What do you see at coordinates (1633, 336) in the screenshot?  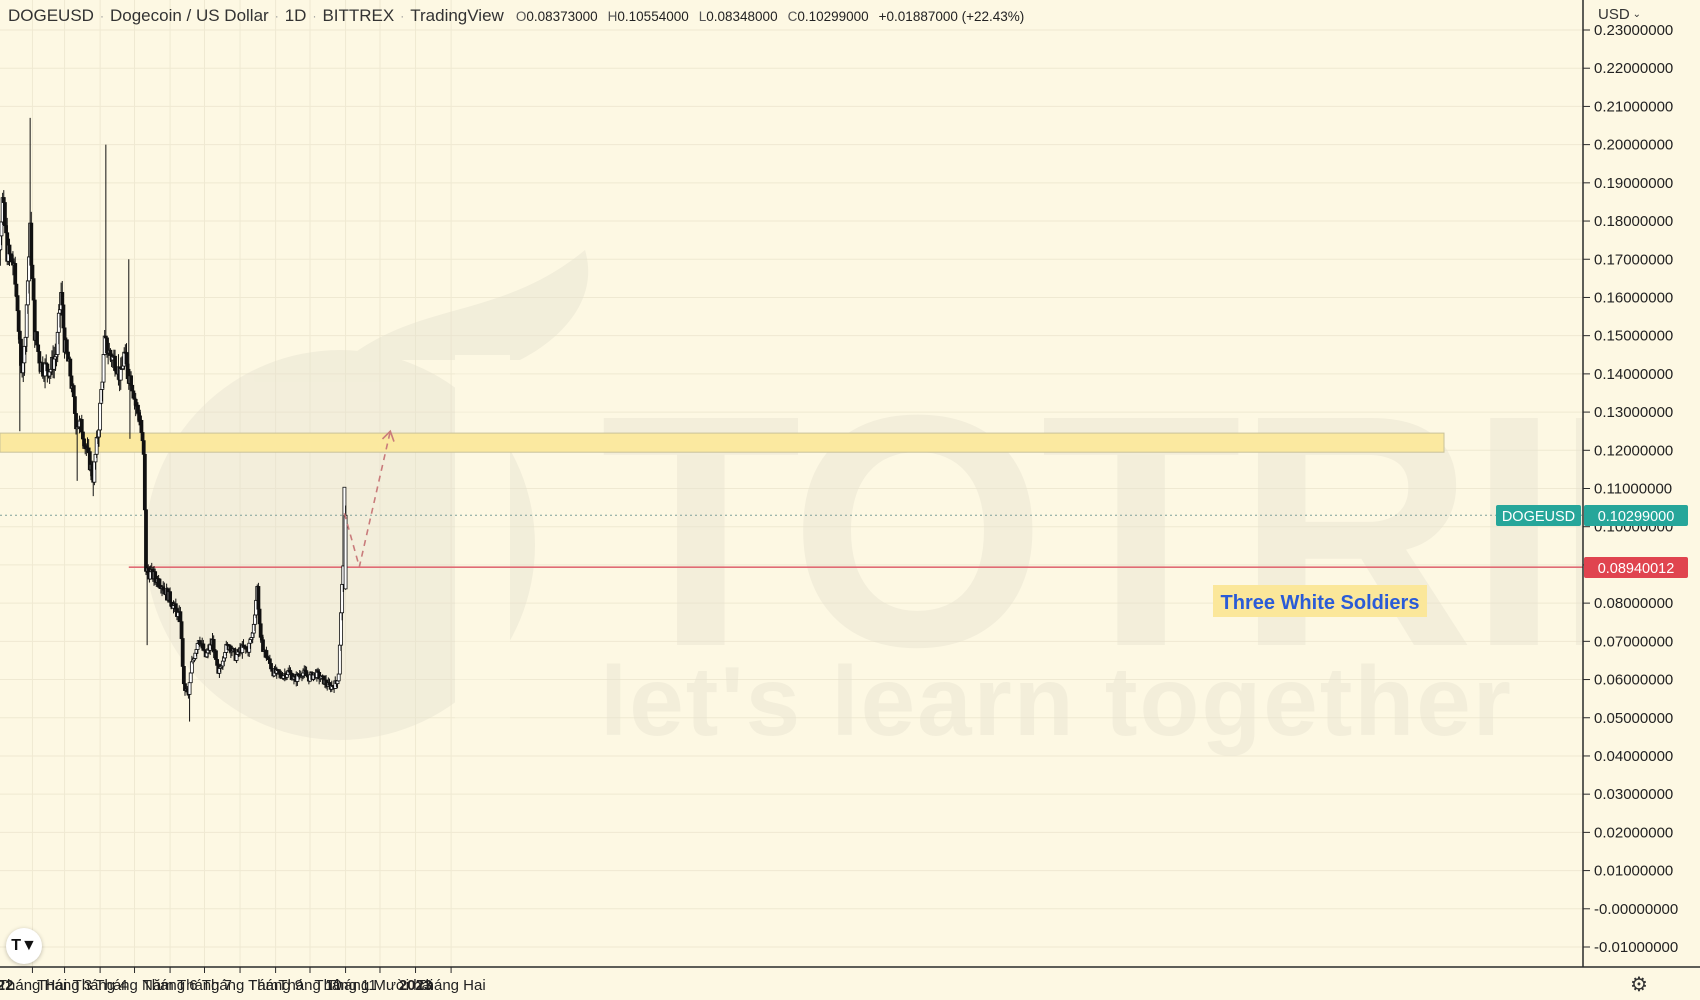 I see `price-tick-label: 0.15000000` at bounding box center [1633, 336].